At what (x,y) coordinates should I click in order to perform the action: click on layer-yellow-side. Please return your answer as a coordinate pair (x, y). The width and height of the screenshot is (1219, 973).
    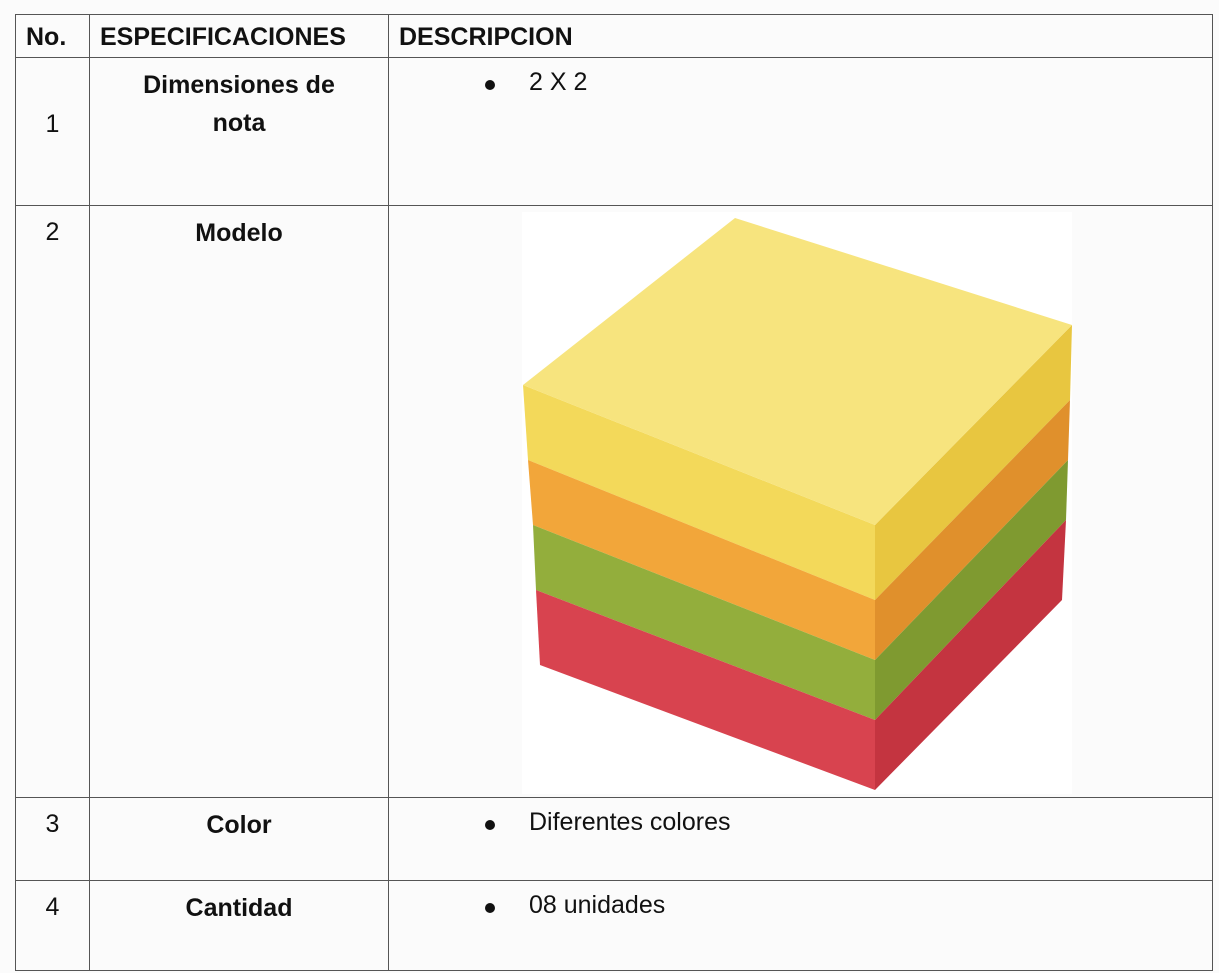
    Looking at the image, I should click on (973, 462).